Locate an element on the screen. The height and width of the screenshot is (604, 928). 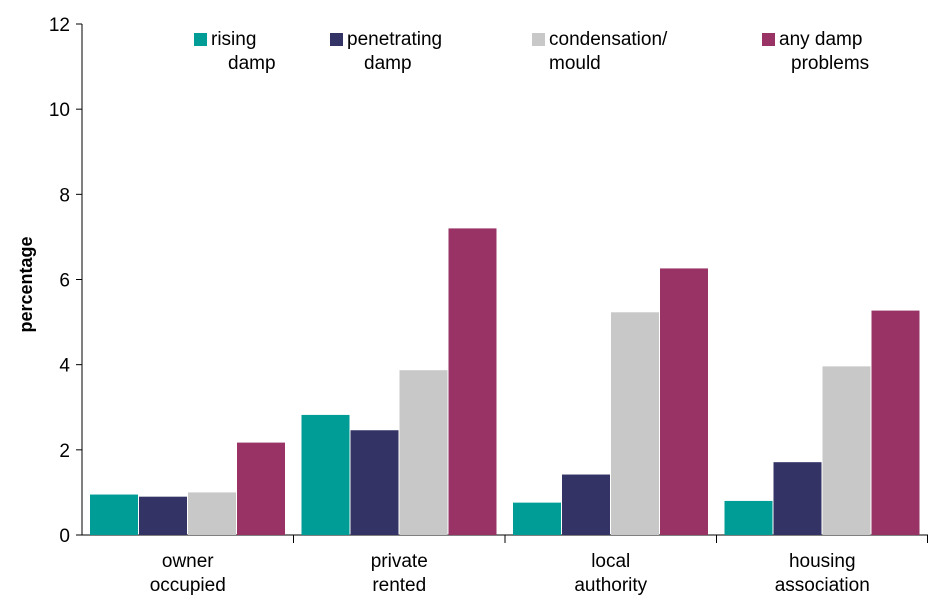
category-label: private rented is located at coordinates (399, 573).